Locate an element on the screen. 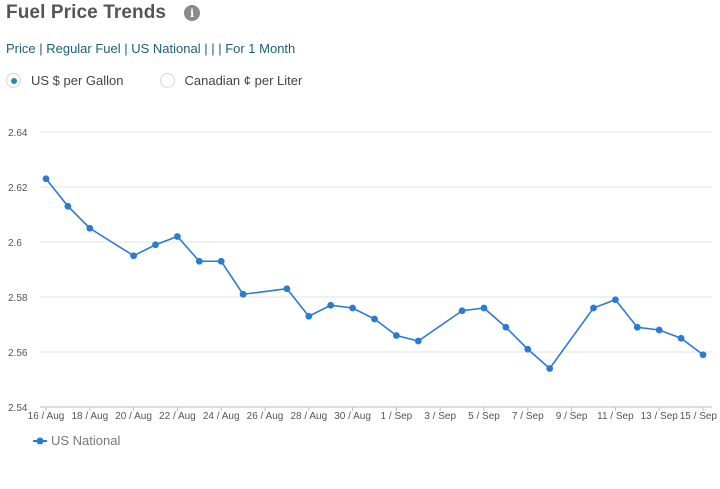  chart-legend: US National is located at coordinates (76, 440).